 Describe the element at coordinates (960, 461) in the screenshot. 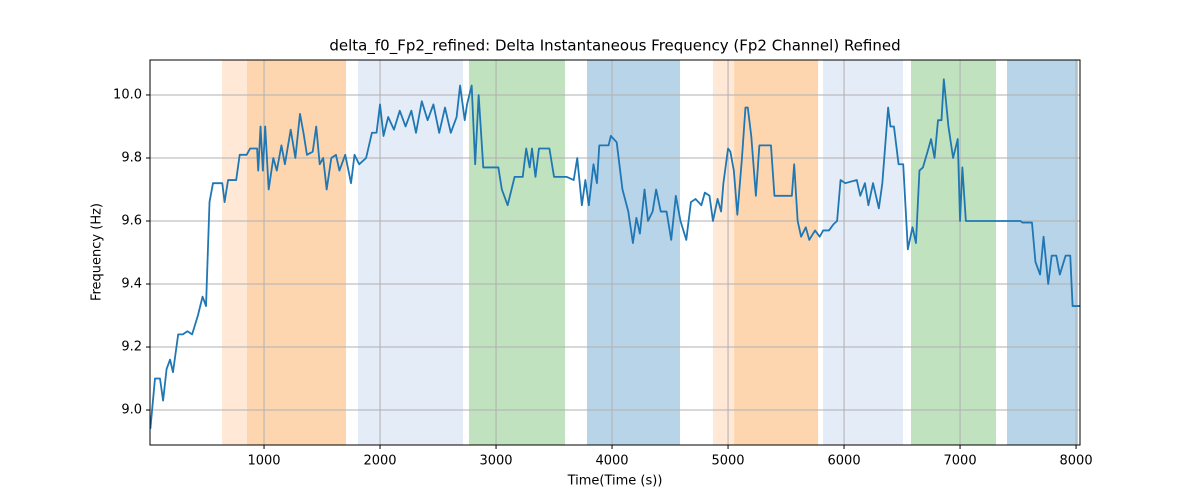

I see `x-tick-label: 7000` at that location.